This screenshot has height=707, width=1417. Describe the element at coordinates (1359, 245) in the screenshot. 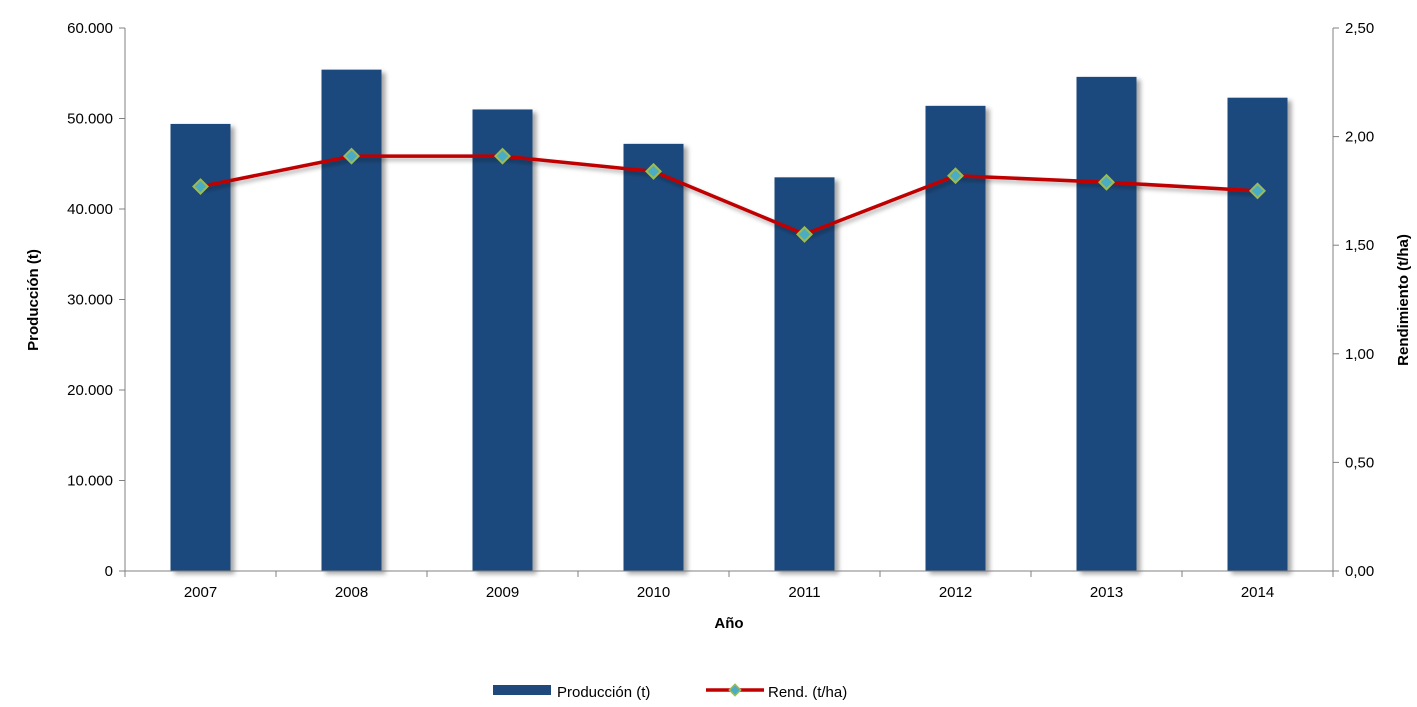

I see `right-axis-tick-label: 1,50` at that location.